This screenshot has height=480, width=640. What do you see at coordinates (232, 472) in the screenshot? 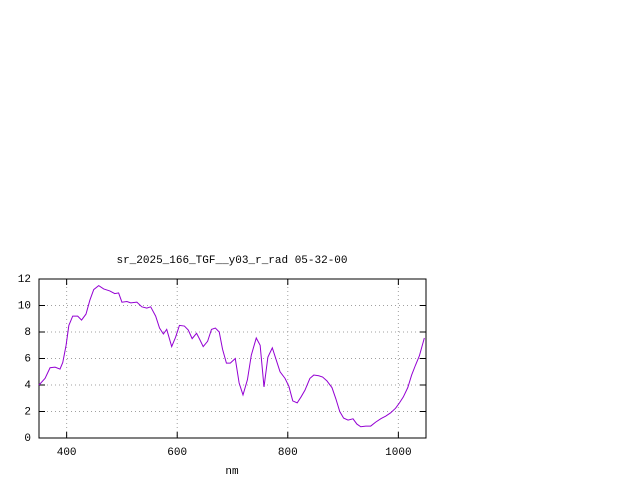
I see `x-axis-label: nm` at bounding box center [232, 472].